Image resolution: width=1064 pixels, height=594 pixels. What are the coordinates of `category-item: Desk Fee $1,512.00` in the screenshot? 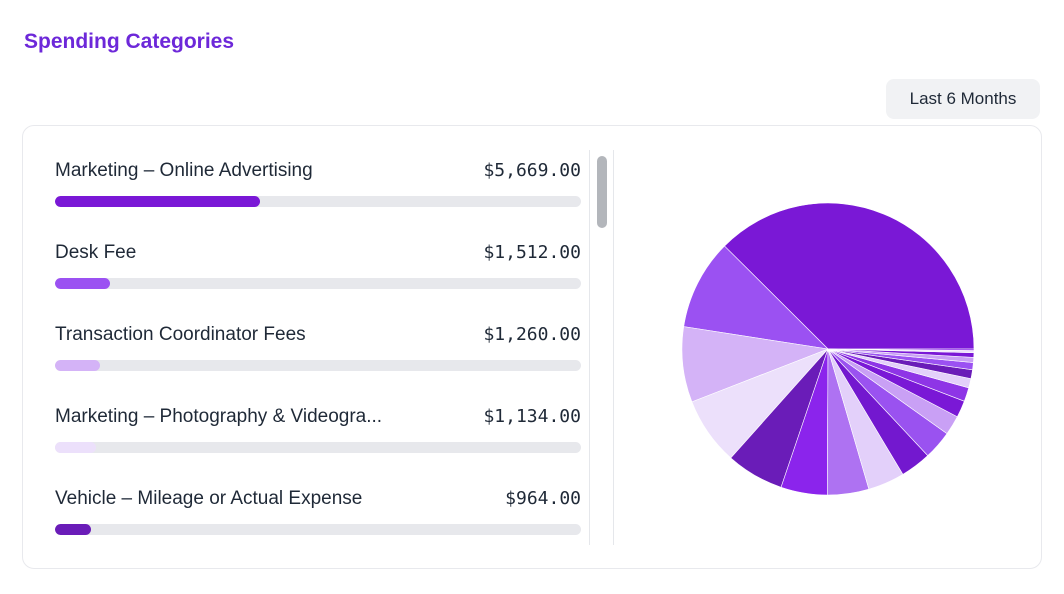 It's located at (333, 273).